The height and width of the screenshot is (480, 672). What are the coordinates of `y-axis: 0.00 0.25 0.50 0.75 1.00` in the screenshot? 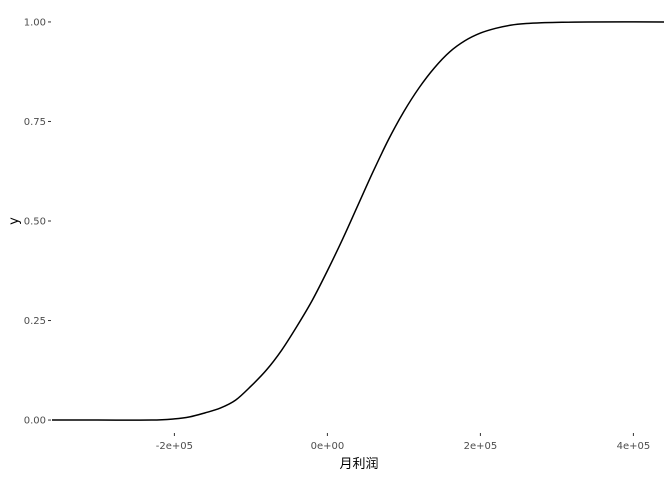 It's located at (37, 222).